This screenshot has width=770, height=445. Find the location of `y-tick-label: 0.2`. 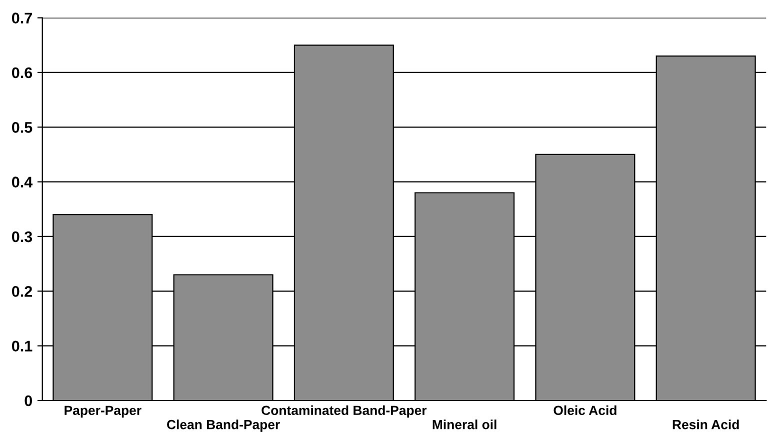

y-tick-label: 0.2 is located at coordinates (22, 291).